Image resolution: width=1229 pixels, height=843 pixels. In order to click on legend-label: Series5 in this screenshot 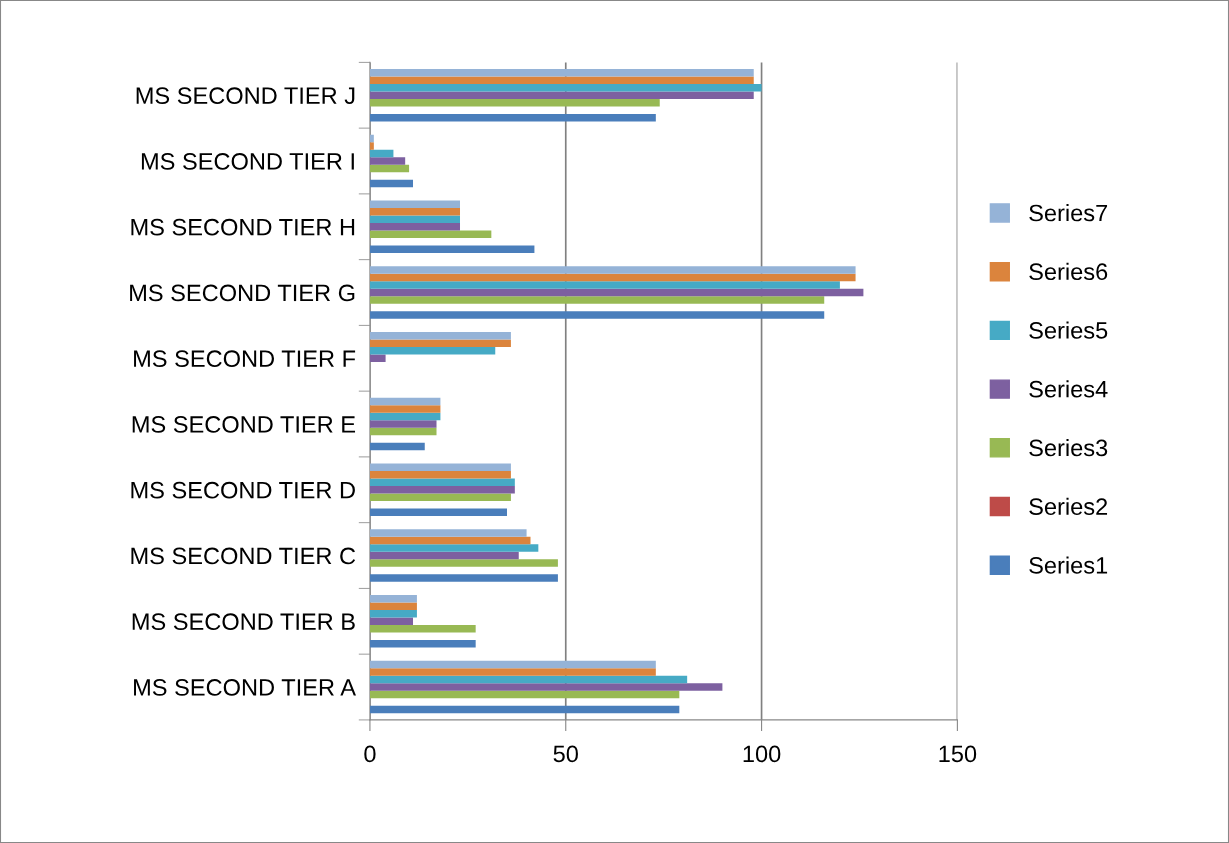, I will do `click(1068, 330)`.